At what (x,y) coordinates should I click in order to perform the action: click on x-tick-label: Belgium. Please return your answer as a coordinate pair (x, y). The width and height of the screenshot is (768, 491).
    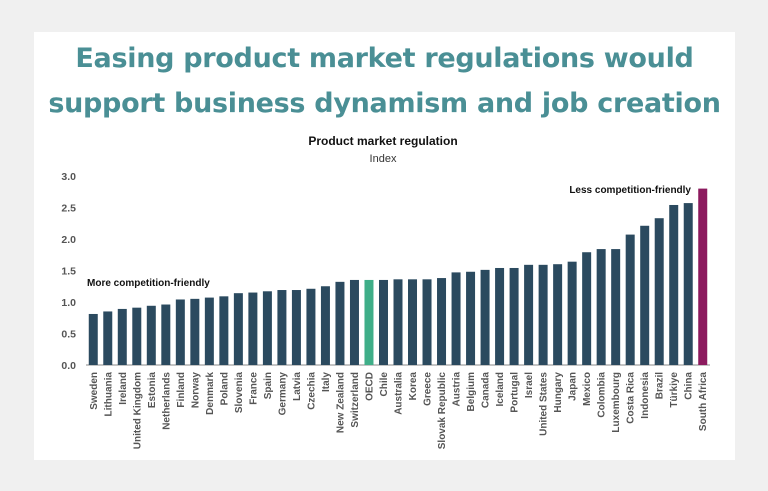
    Looking at the image, I should click on (471, 392).